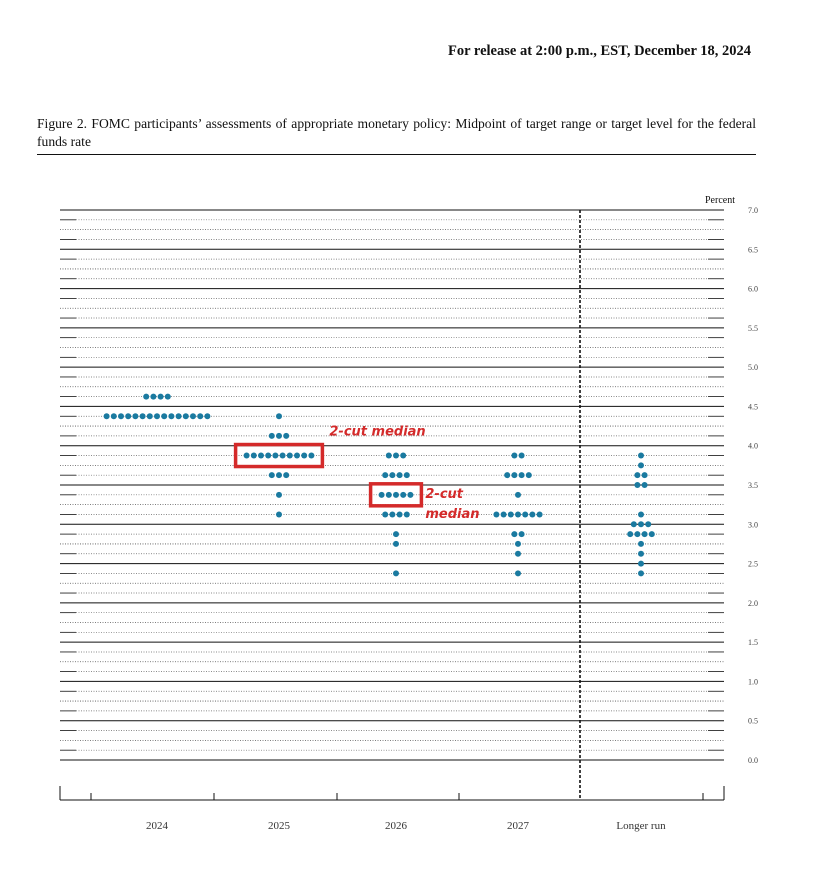 The image size is (817, 895). What do you see at coordinates (452, 514) in the screenshot?
I see `median-annotation-label: median` at bounding box center [452, 514].